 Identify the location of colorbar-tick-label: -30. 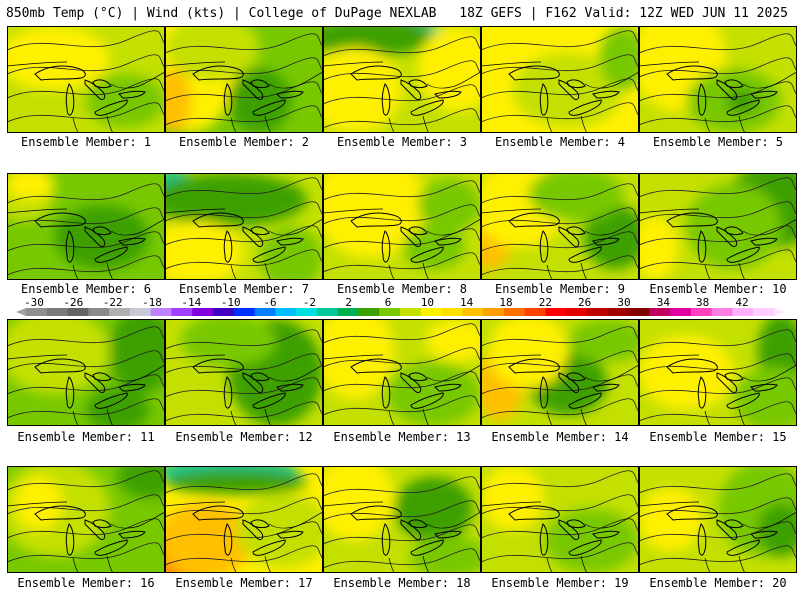
(34, 302).